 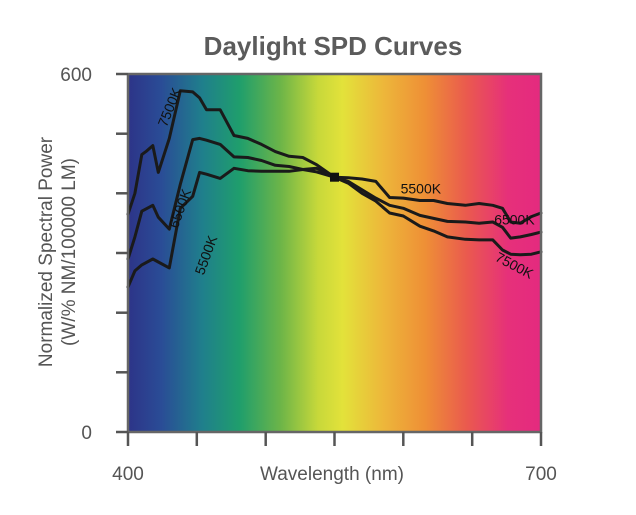 What do you see at coordinates (334, 458) in the screenshot?
I see `x-axis-ticks: 400 700` at bounding box center [334, 458].